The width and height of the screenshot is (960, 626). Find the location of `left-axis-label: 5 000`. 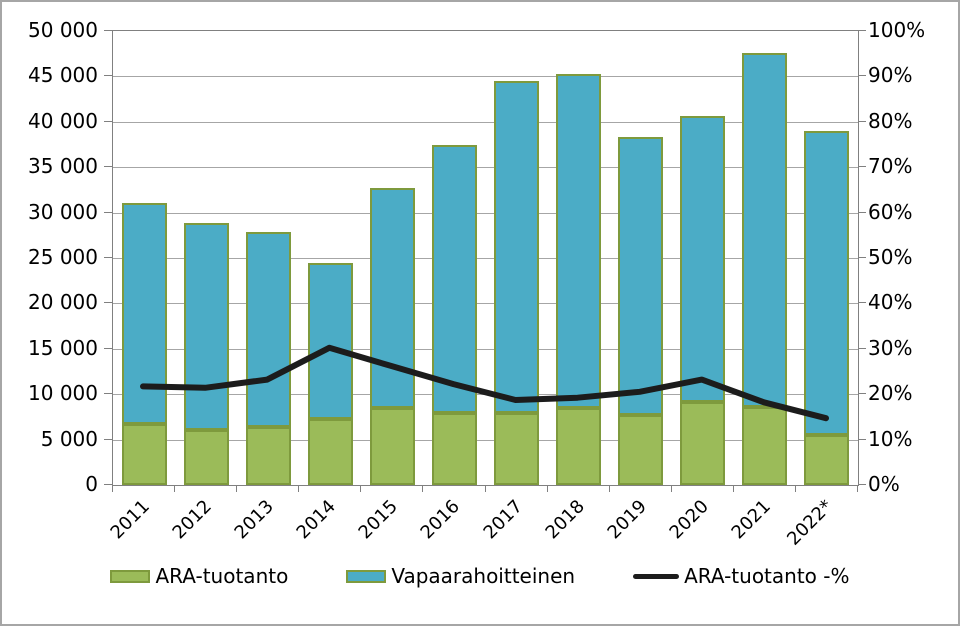

left-axis-label: 5 000 is located at coordinates (69, 438).